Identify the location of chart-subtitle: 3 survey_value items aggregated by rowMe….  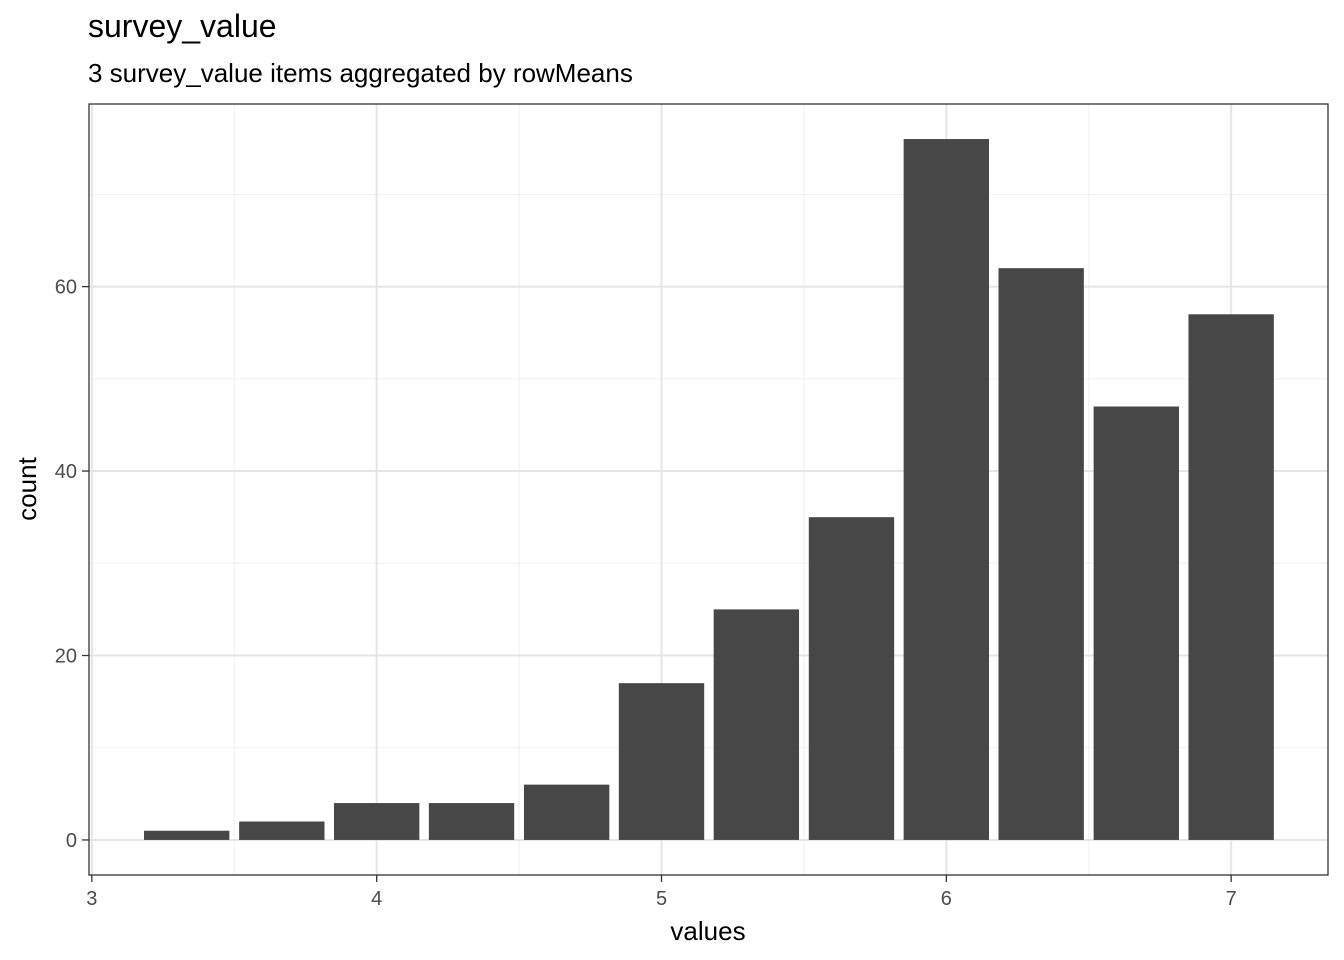
(360, 73).